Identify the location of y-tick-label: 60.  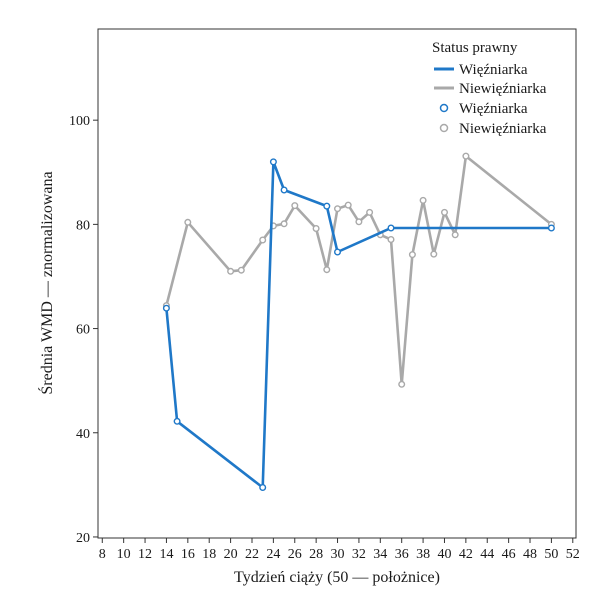
(83, 330).